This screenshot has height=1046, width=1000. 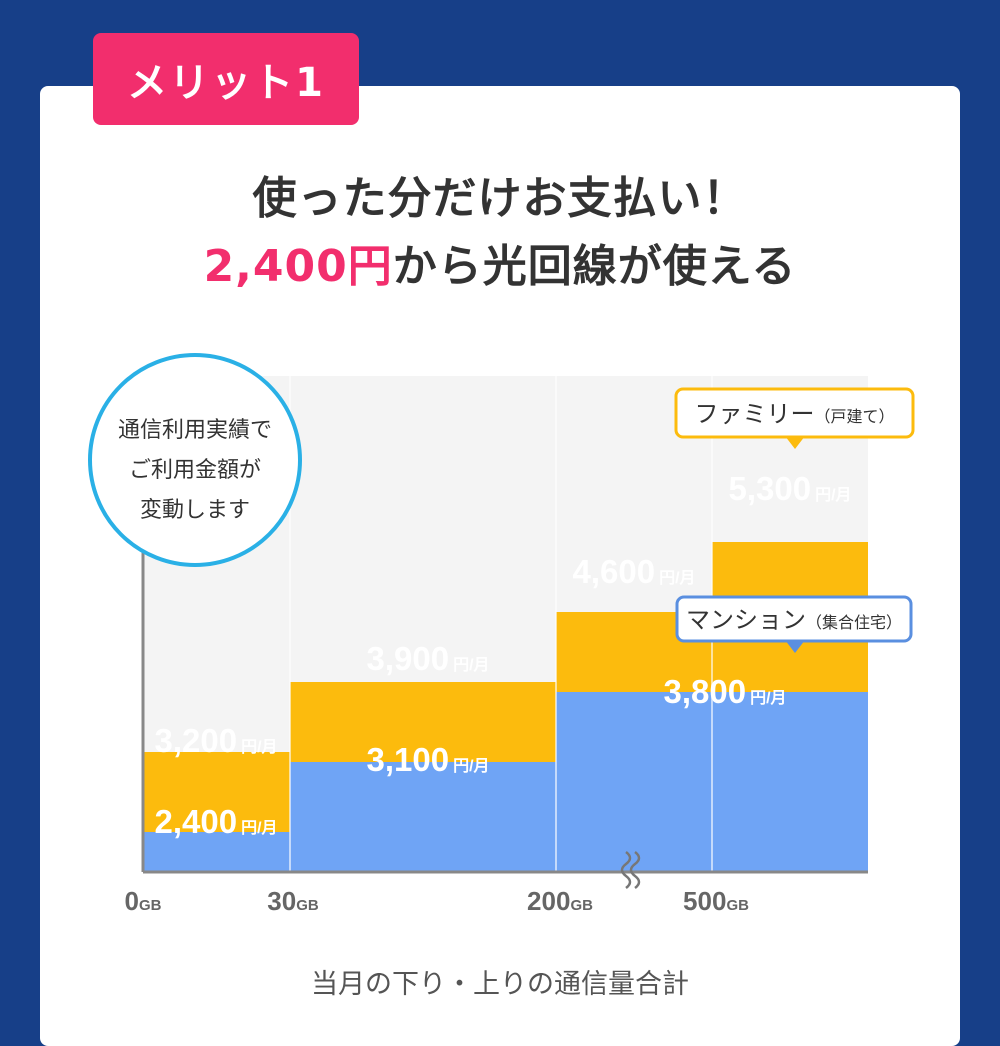 I want to click on usage-note-line: ご利用金額が, so click(x=195, y=470).